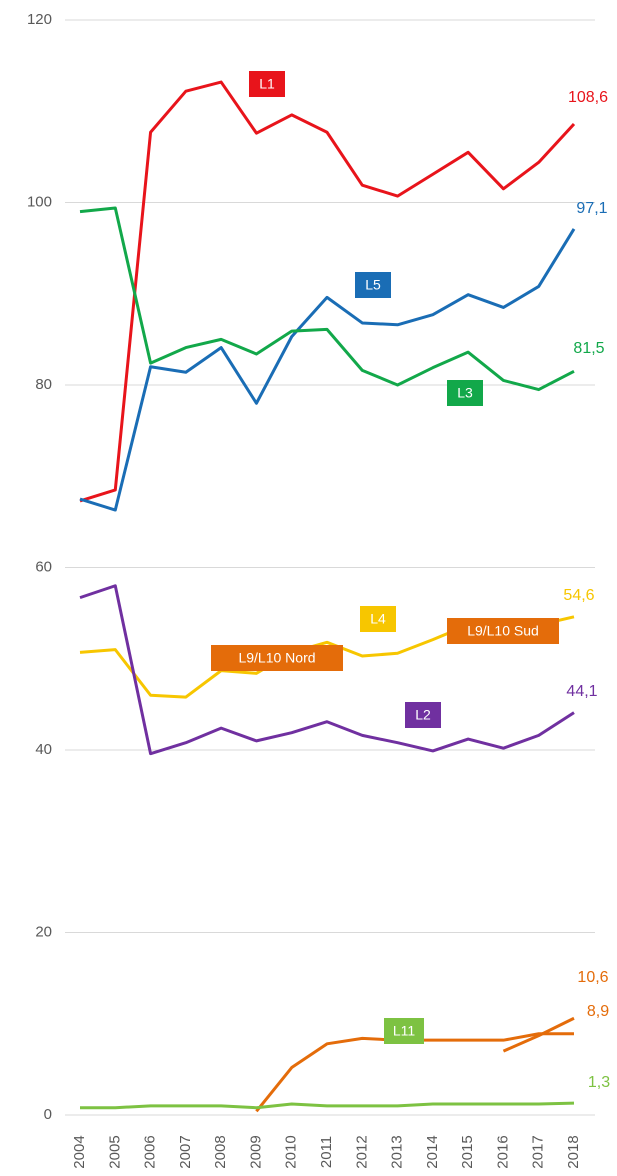 This screenshot has width=617, height=1176. What do you see at coordinates (43, 384) in the screenshot?
I see `y-tick-label: 80` at bounding box center [43, 384].